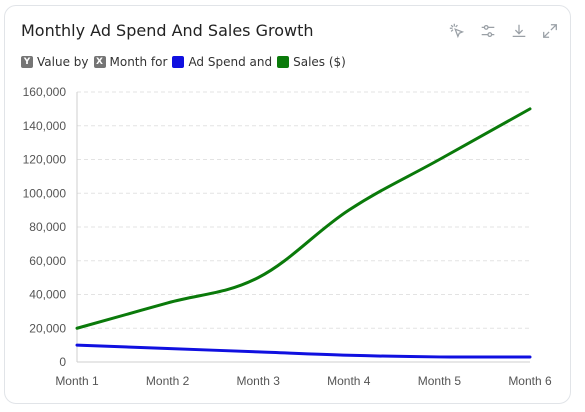 The height and width of the screenshot is (412, 585). I want to click on y-tick-label: 160,000, so click(45, 92).